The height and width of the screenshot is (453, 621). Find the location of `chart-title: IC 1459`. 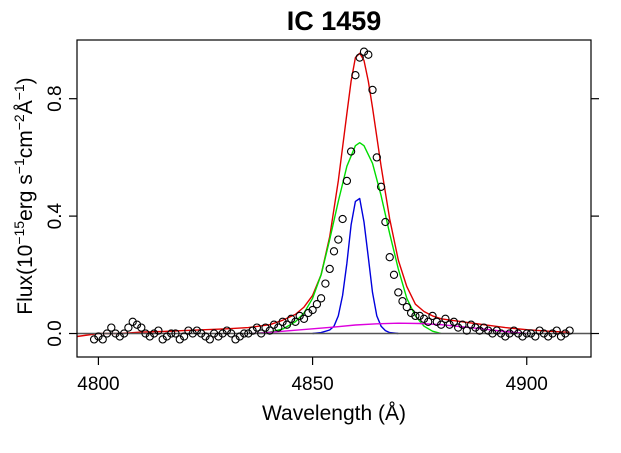

chart-title: IC 1459 is located at coordinates (334, 21).